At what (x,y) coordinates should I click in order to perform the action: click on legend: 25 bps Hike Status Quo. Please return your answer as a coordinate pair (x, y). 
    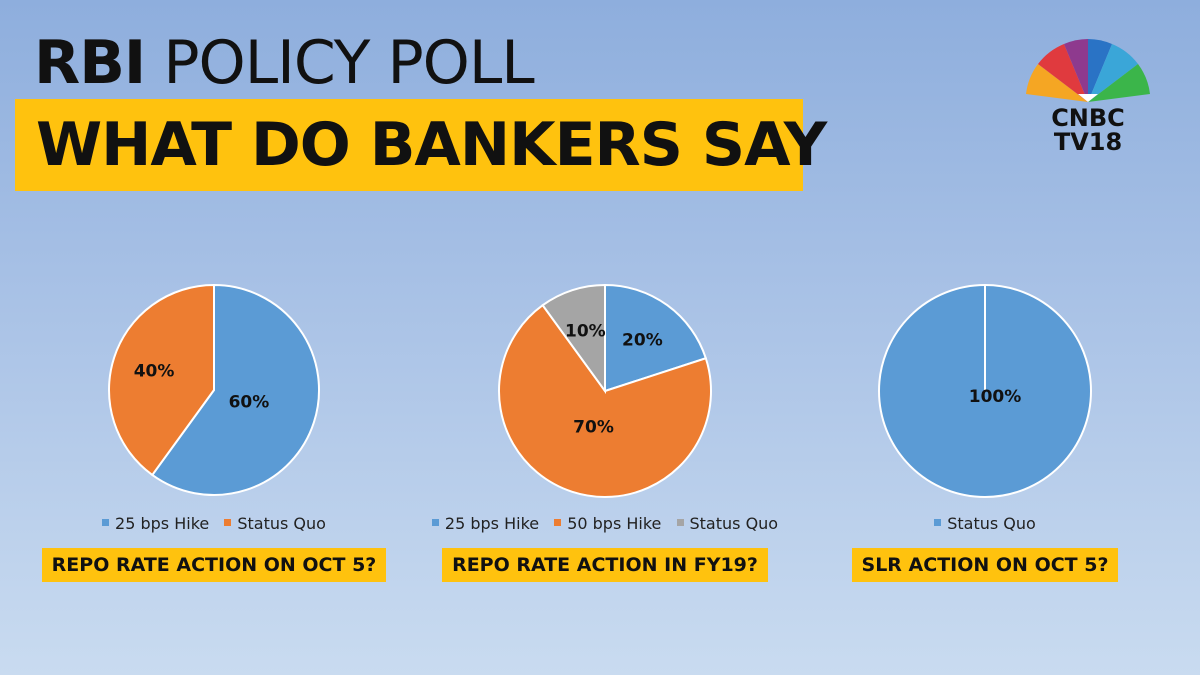
    Looking at the image, I should click on (214, 523).